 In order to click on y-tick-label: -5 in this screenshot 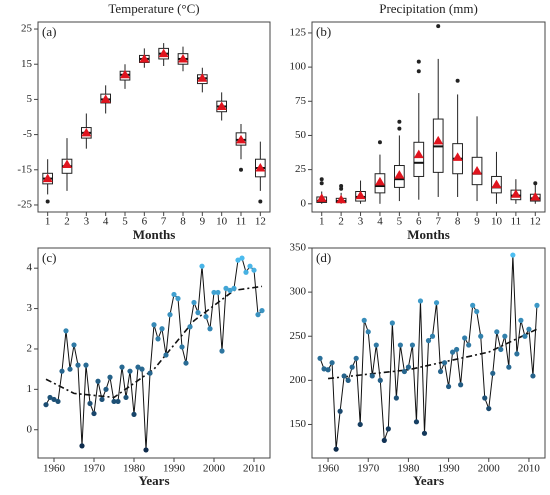, I will do `click(28, 134)`.